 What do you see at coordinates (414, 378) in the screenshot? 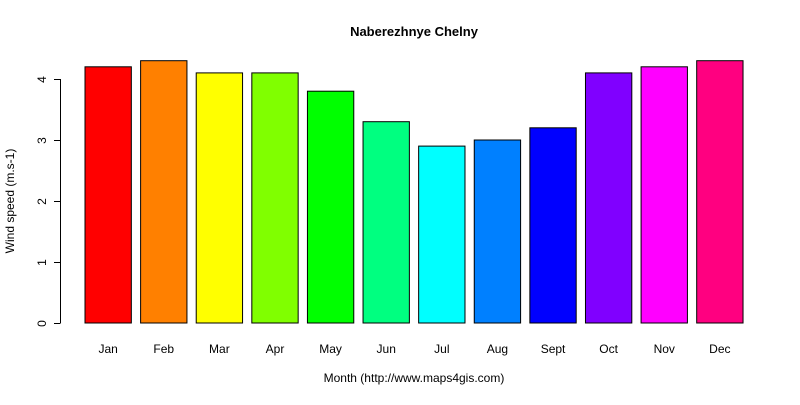
I see `x-axis-label: Month (http://www.maps4gis.com)` at bounding box center [414, 378].